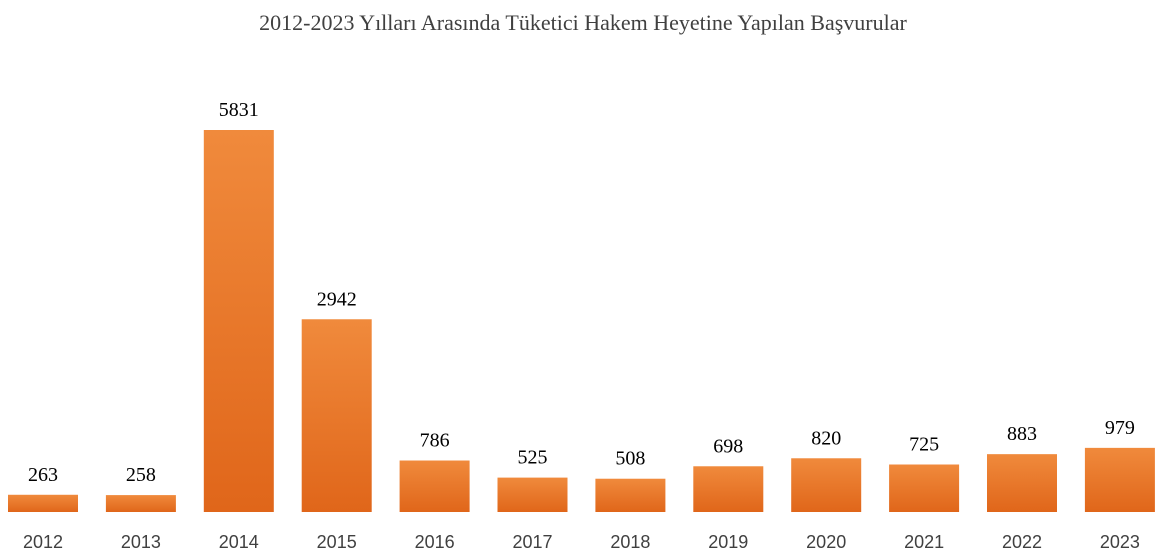 The image size is (1166, 556). What do you see at coordinates (728, 542) in the screenshot?
I see `x-tick-label: 2019` at bounding box center [728, 542].